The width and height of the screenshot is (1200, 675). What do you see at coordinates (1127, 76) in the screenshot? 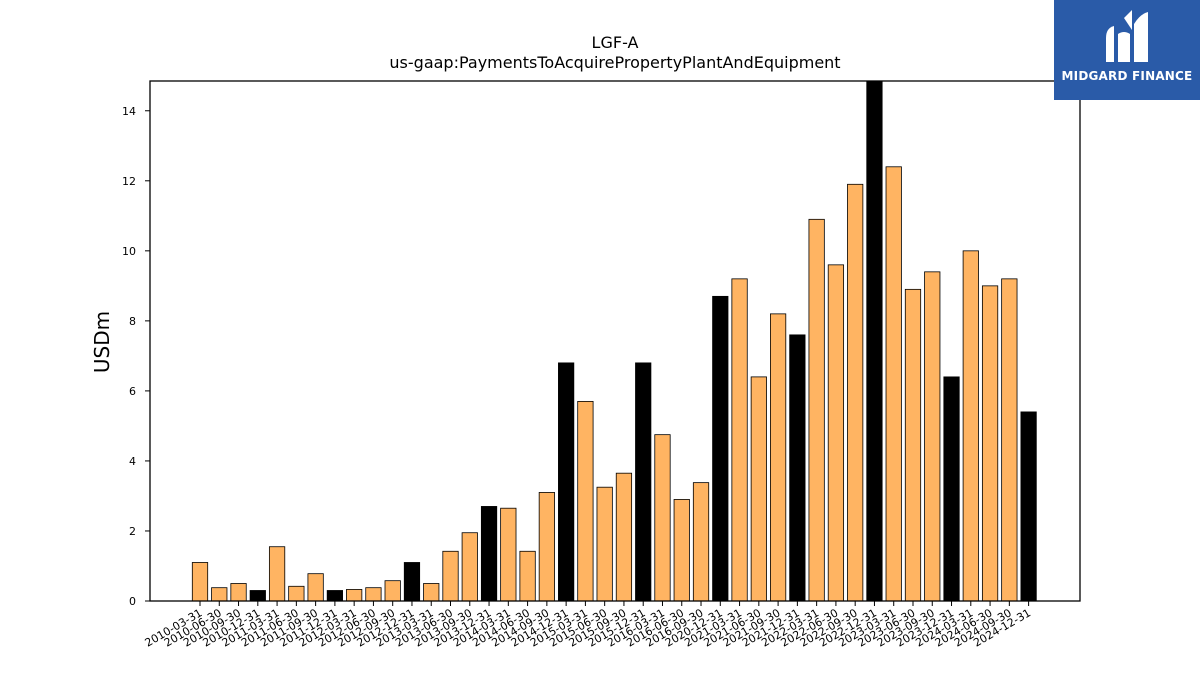
I see `logo-text: MIDGARD FINANCE` at bounding box center [1127, 76].